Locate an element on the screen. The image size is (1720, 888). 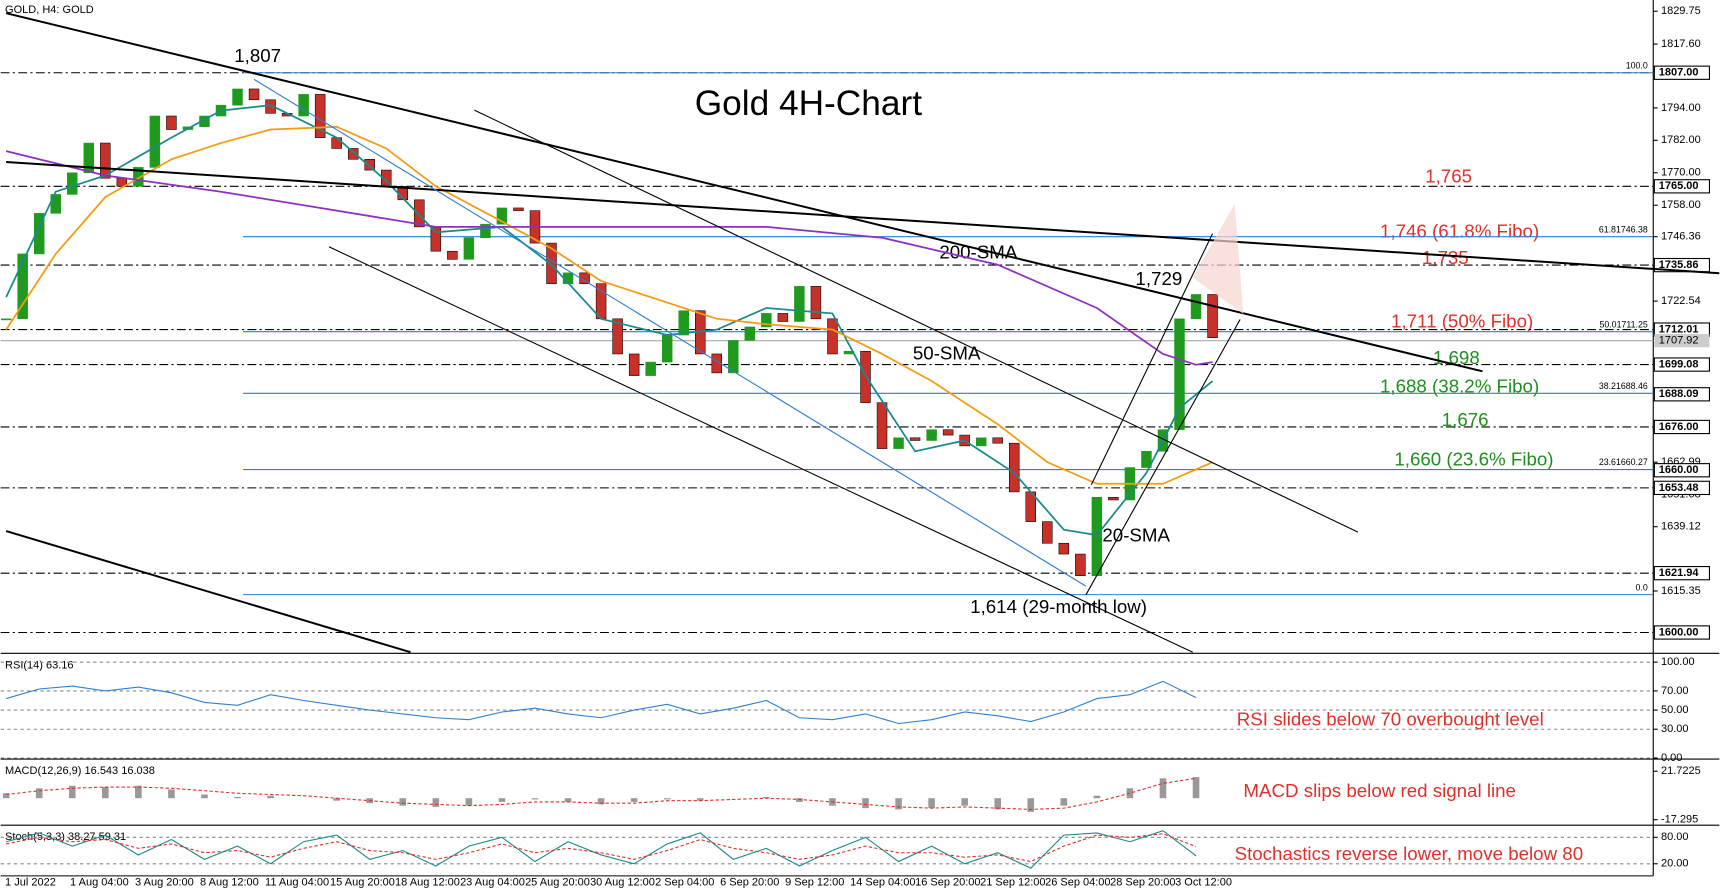
fibo-label: 50.01711.25 is located at coordinates (1623, 324).